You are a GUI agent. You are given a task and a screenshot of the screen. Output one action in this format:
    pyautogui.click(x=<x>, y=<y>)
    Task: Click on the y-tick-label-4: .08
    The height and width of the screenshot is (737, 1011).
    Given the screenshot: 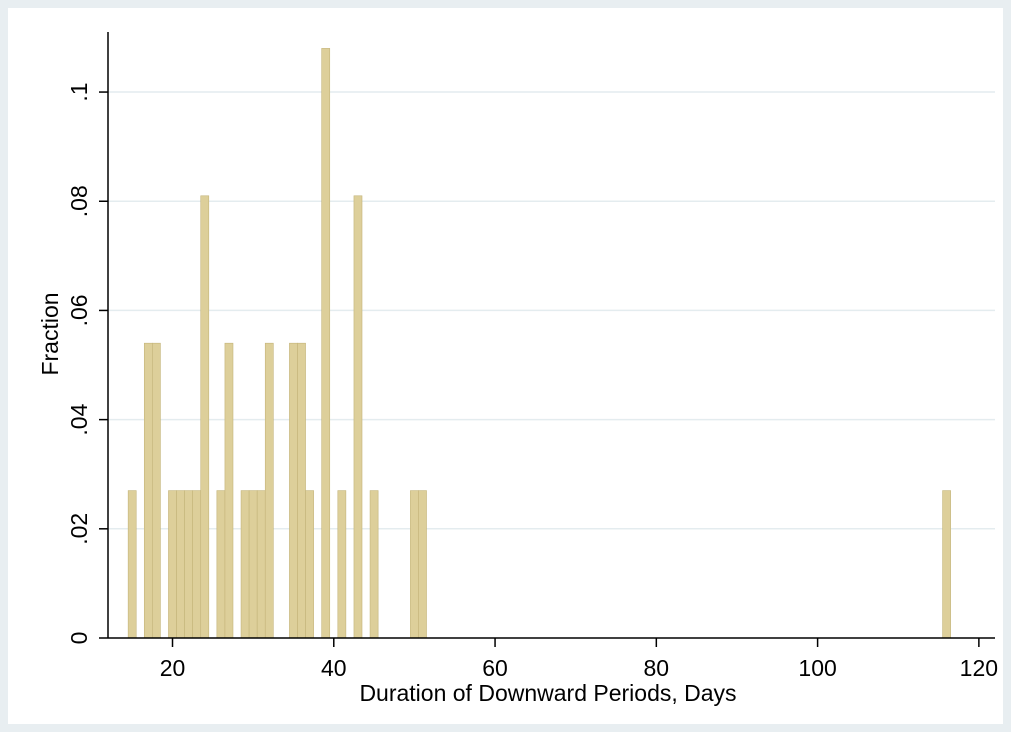 What is the action you would take?
    pyautogui.click(x=79, y=201)
    